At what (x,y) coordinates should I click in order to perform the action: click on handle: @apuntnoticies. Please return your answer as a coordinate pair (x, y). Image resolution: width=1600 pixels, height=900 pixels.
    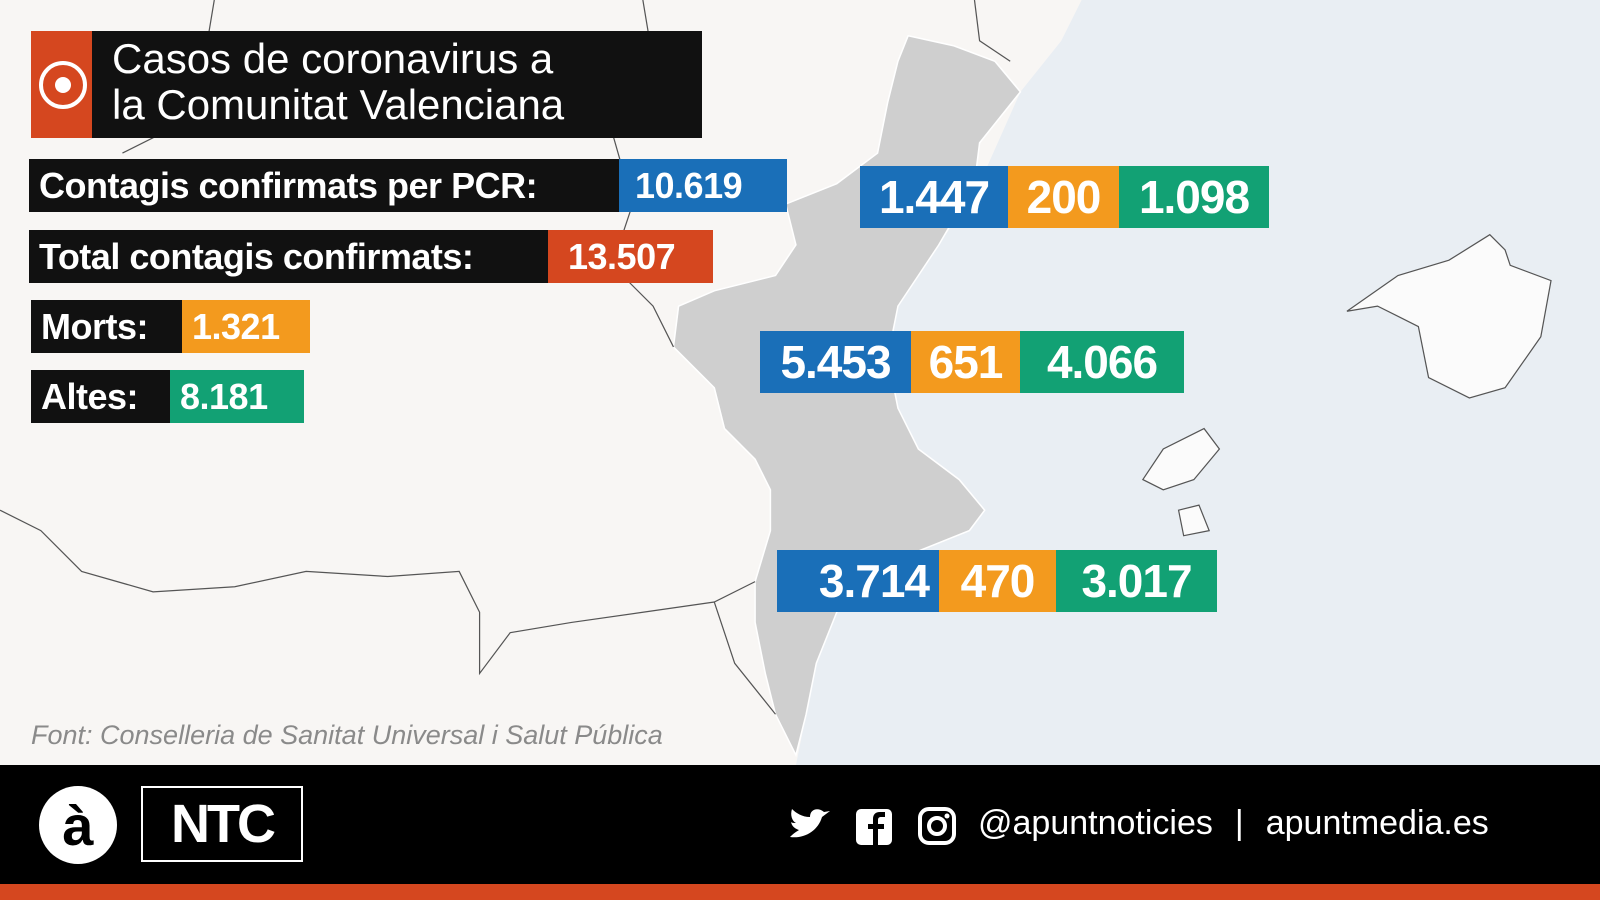
    Looking at the image, I should click on (1095, 823).